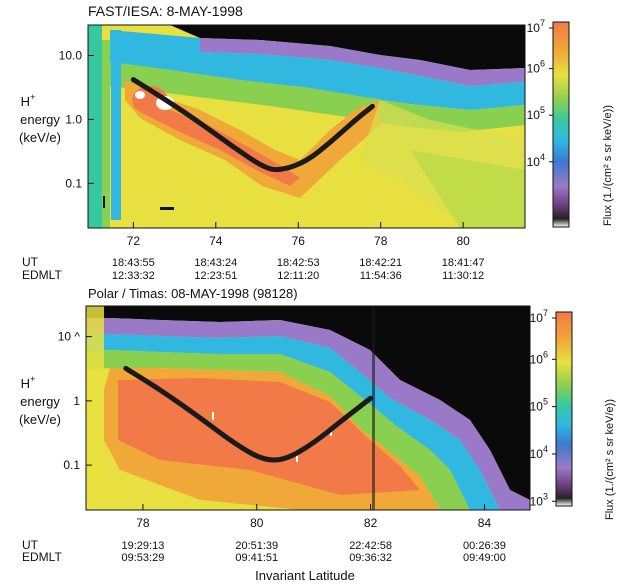  What do you see at coordinates (298, 276) in the screenshot?
I see `ephemeris-edmlt: 12:11:20` at bounding box center [298, 276].